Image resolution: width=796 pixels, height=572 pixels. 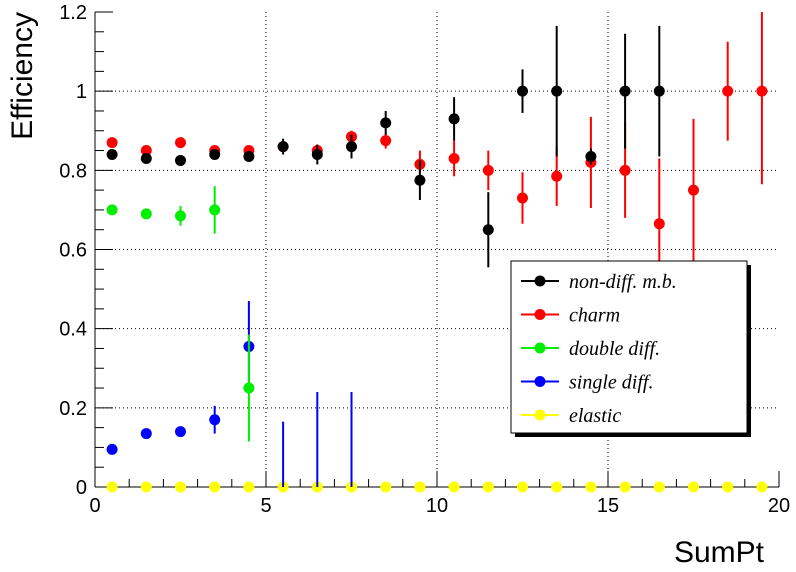 I want to click on y-tick-label: 0.8, so click(x=73, y=171).